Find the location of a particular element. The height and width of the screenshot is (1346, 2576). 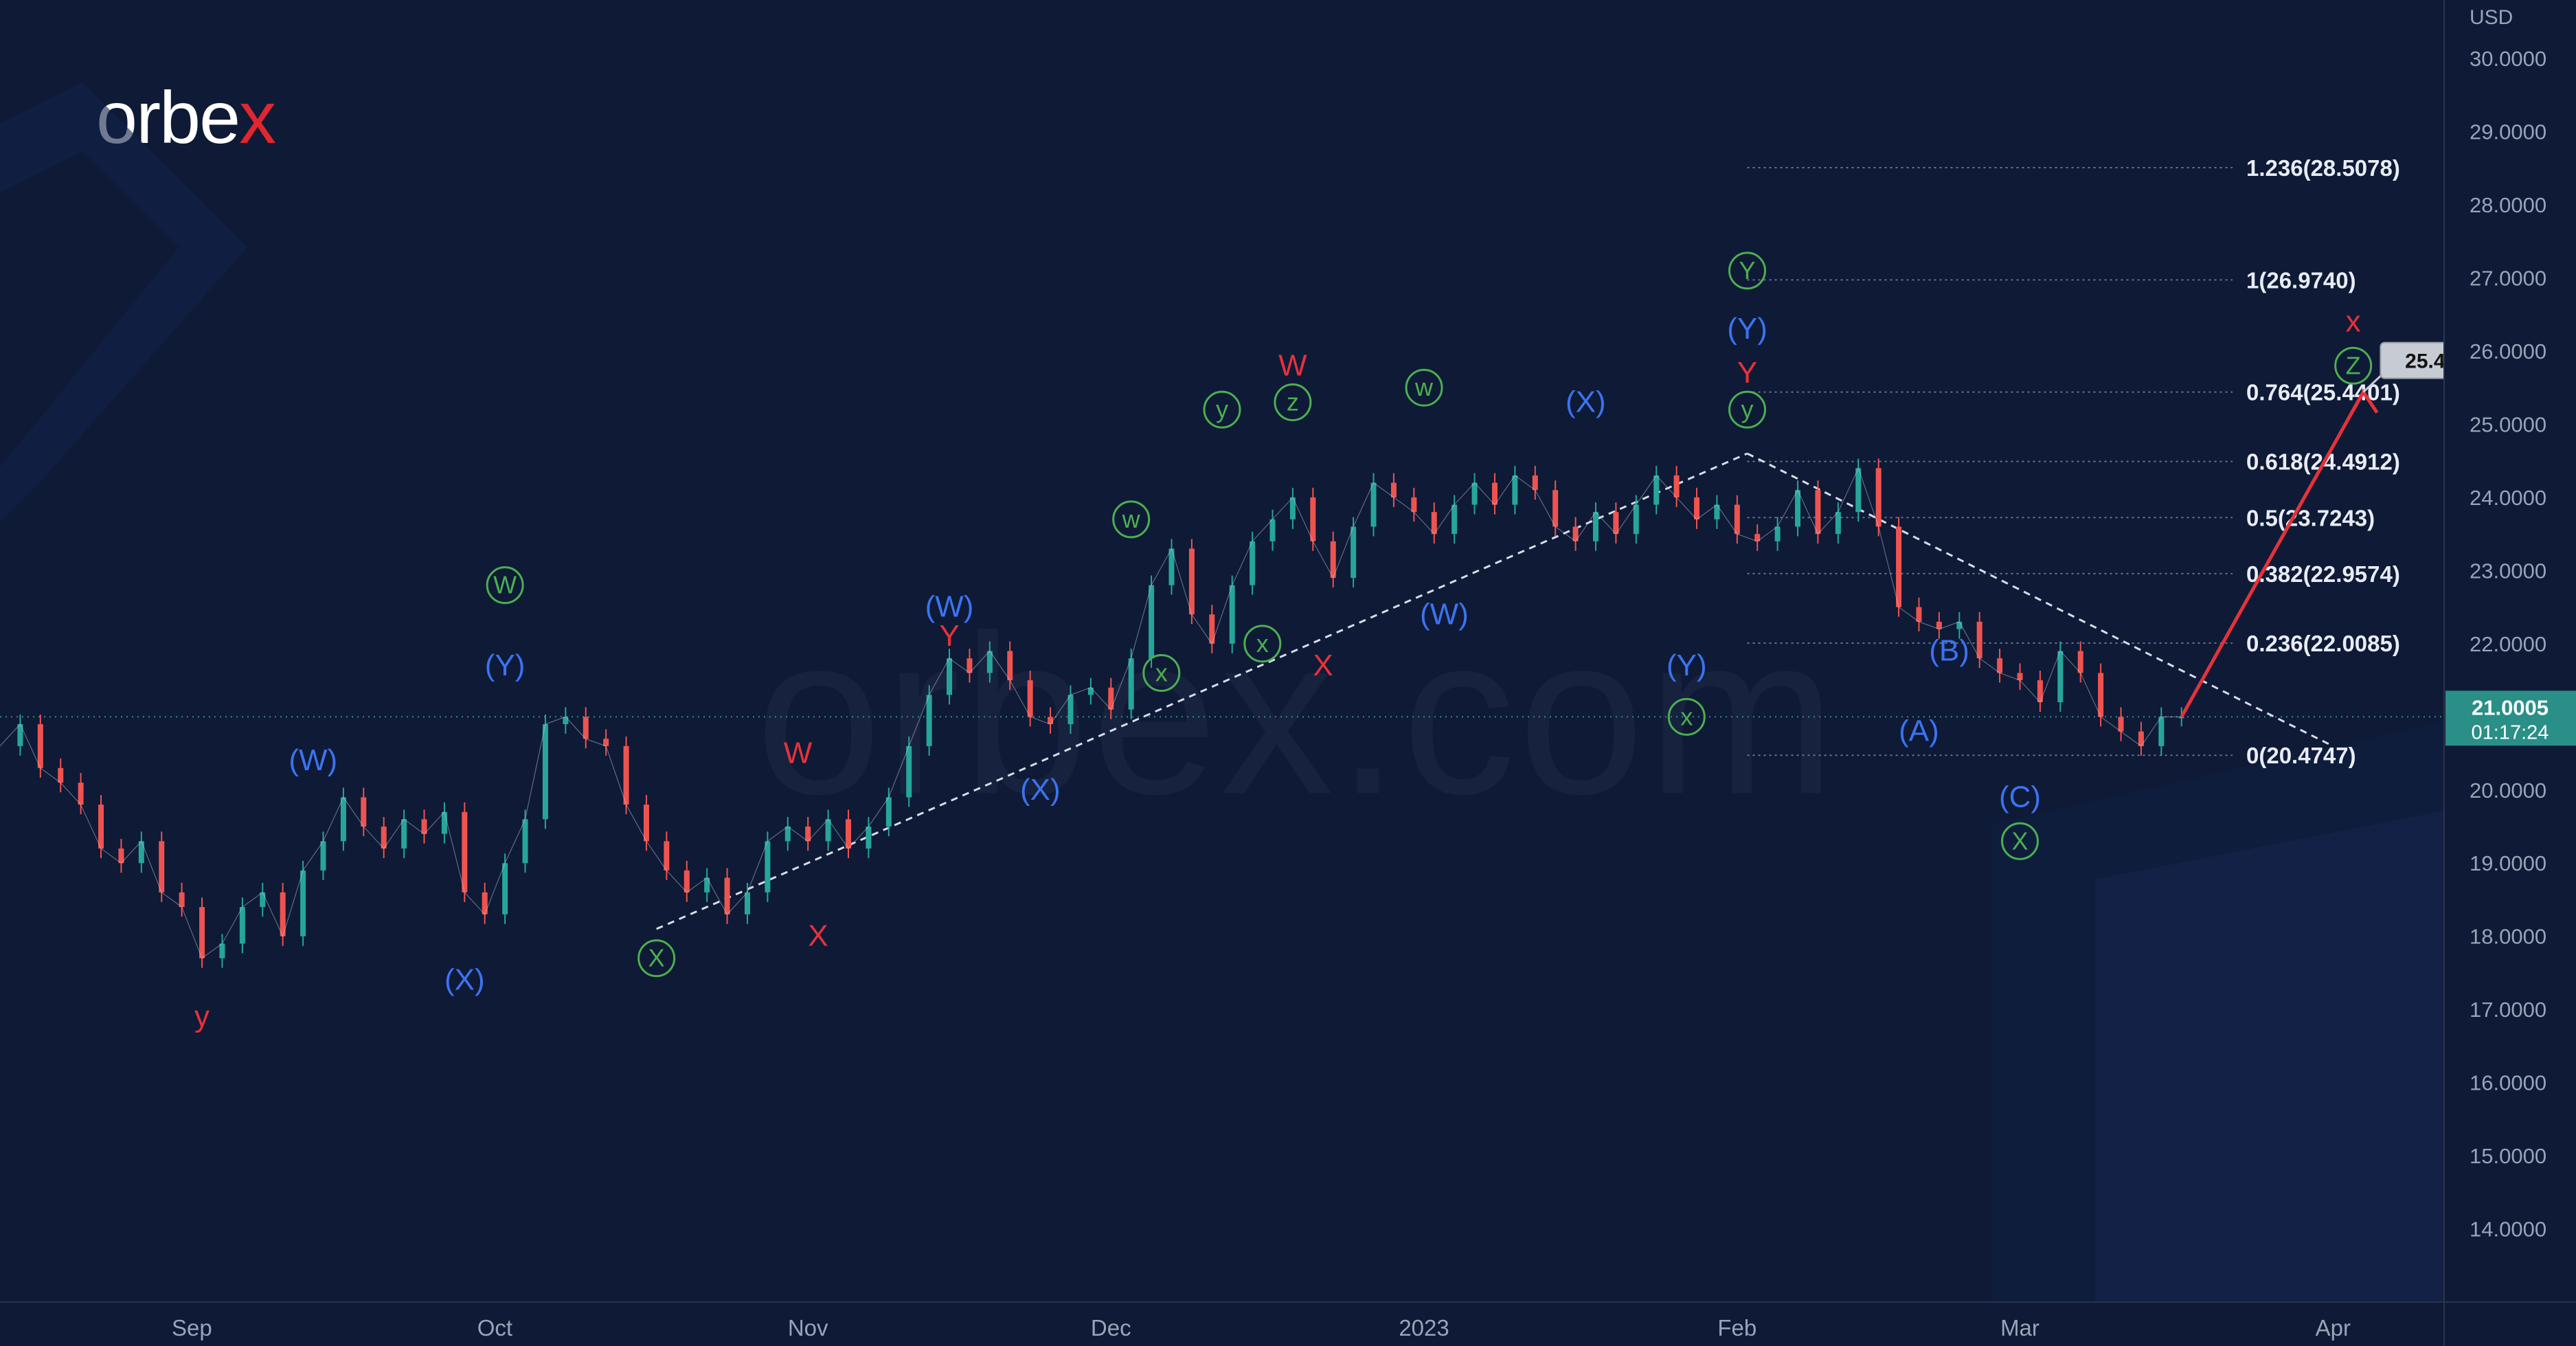

y-tick-label: 26.0000 is located at coordinates (2508, 351).